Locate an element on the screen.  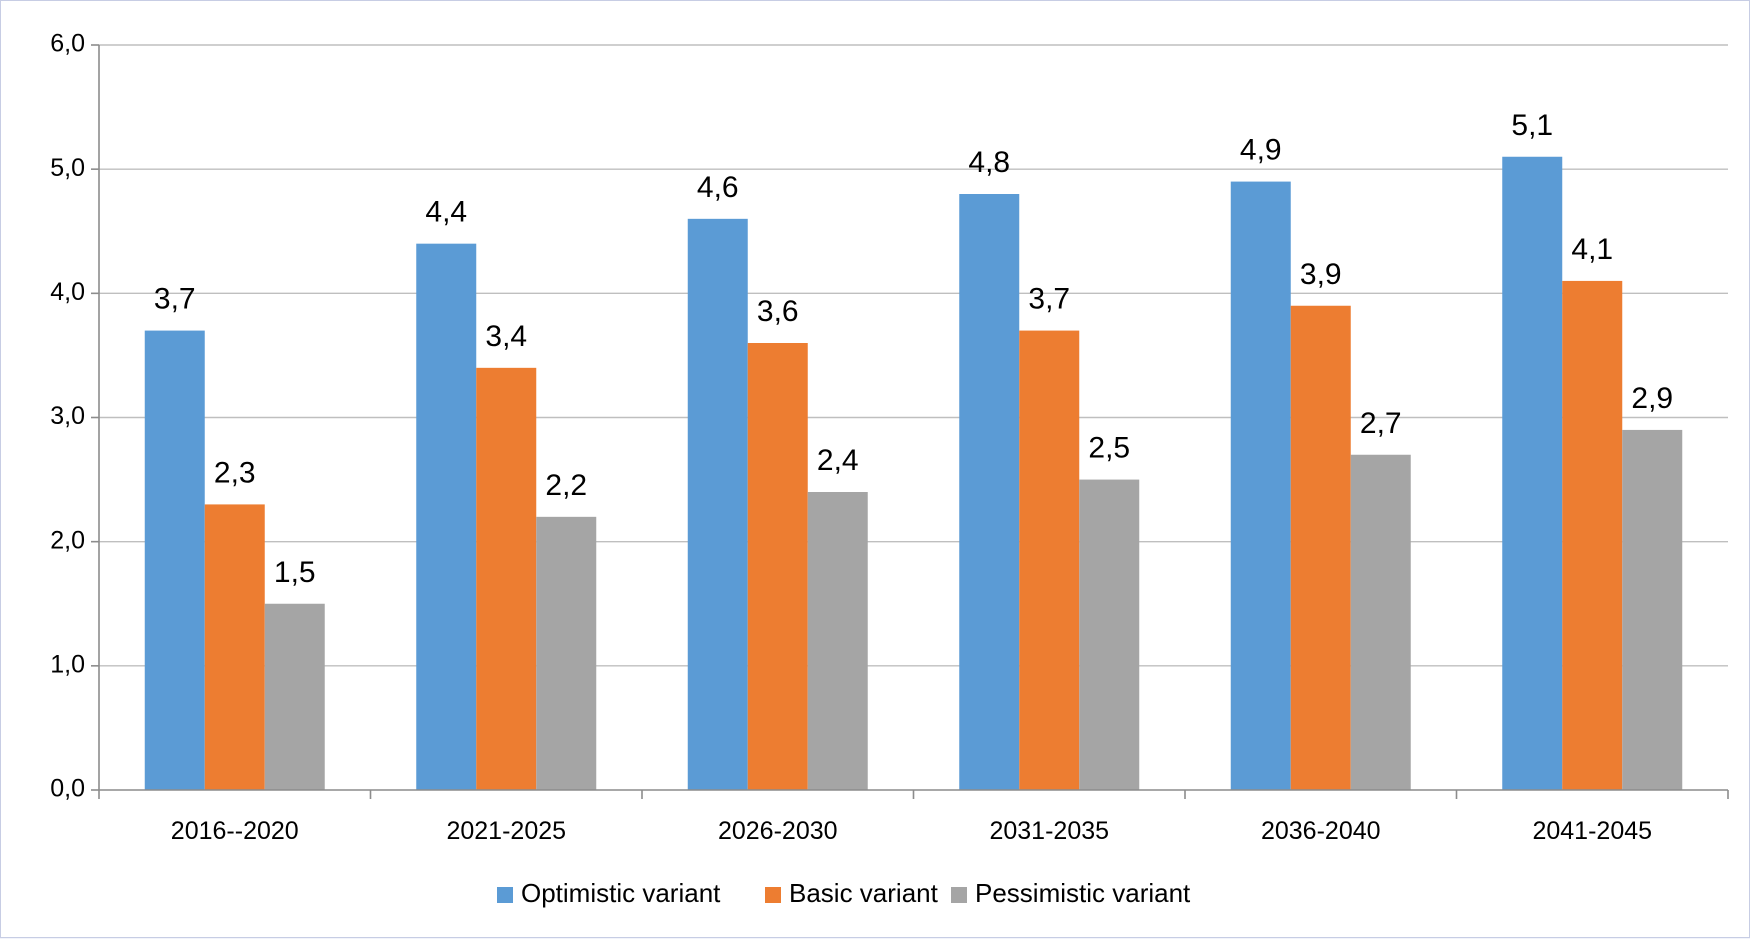
y-tick-label: 1,0 is located at coordinates (67, 664).